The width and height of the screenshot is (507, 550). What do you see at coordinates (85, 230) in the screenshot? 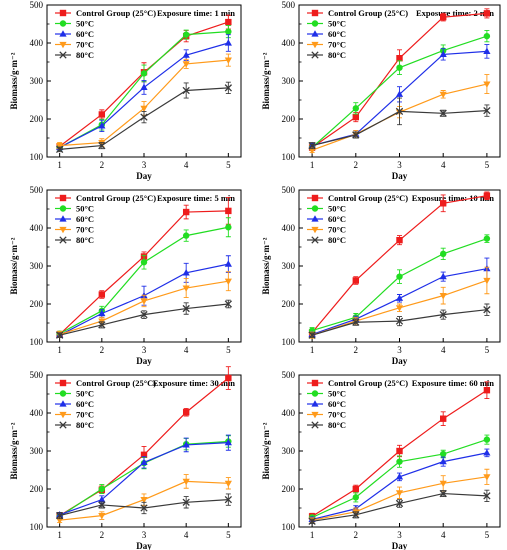
I see `legend-label: 70°C` at bounding box center [85, 230].